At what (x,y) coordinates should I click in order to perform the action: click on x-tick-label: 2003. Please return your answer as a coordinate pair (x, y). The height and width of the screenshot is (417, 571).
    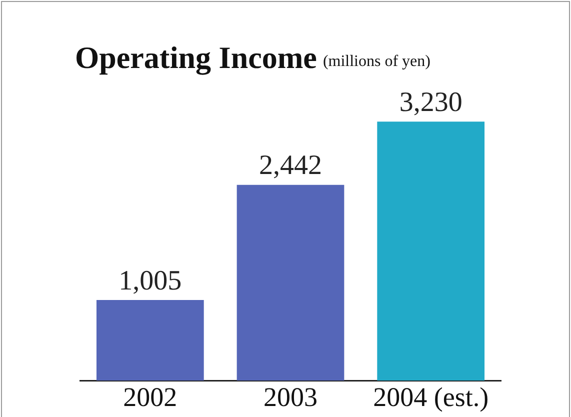
    Looking at the image, I should click on (291, 397).